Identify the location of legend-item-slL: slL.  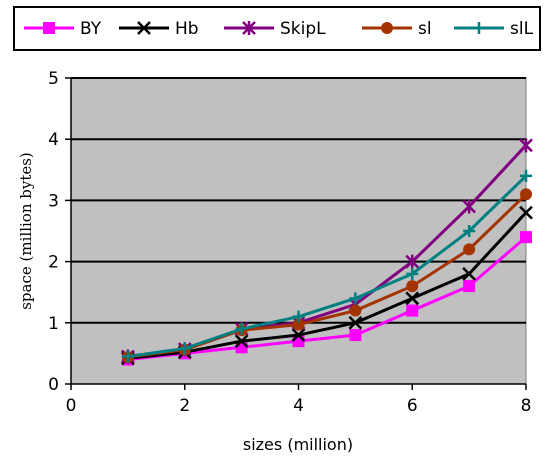
(494, 29).